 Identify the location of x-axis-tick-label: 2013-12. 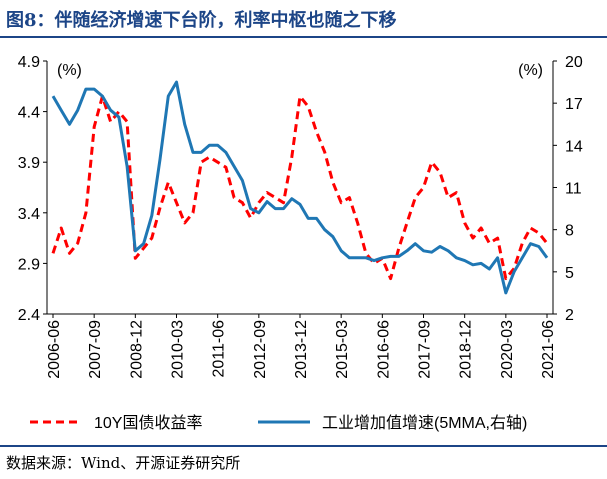
(301, 349).